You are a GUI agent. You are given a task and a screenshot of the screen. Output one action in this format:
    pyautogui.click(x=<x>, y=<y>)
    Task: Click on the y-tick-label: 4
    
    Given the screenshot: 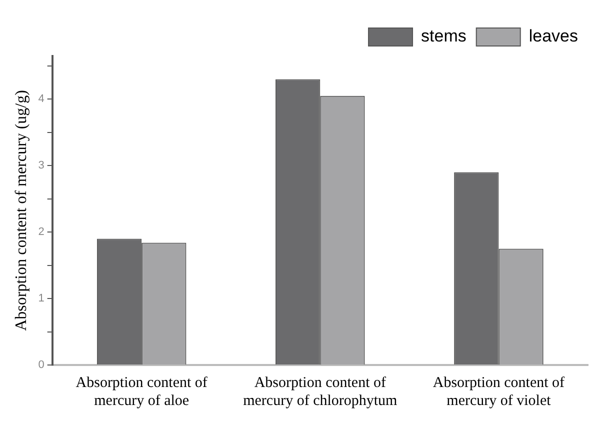 What is the action you would take?
    pyautogui.click(x=41, y=99)
    